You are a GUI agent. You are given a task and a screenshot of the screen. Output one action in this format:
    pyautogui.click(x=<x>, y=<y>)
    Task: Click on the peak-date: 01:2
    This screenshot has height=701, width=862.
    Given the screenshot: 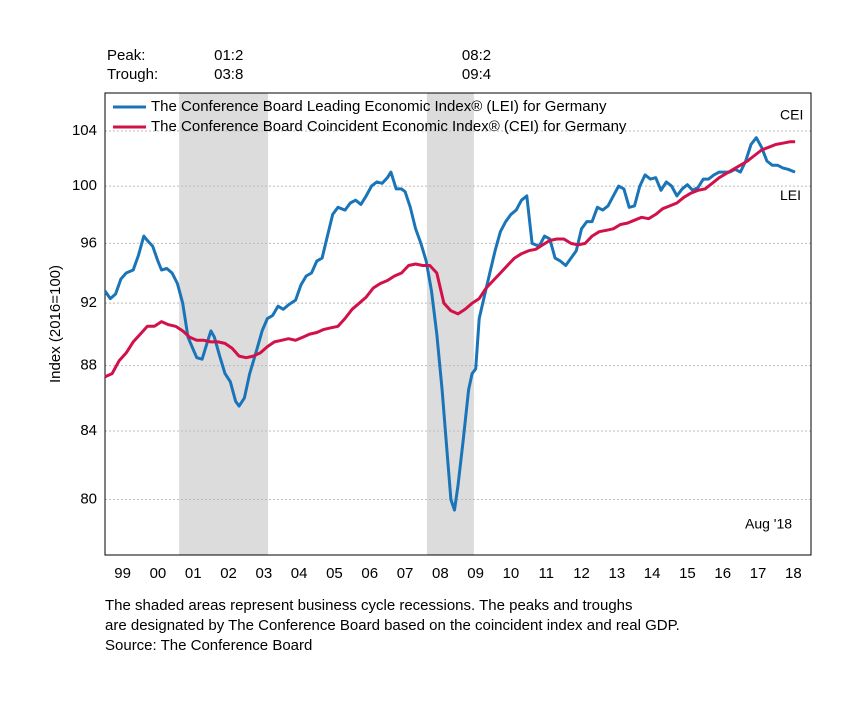 What is the action you would take?
    pyautogui.click(x=228, y=55)
    